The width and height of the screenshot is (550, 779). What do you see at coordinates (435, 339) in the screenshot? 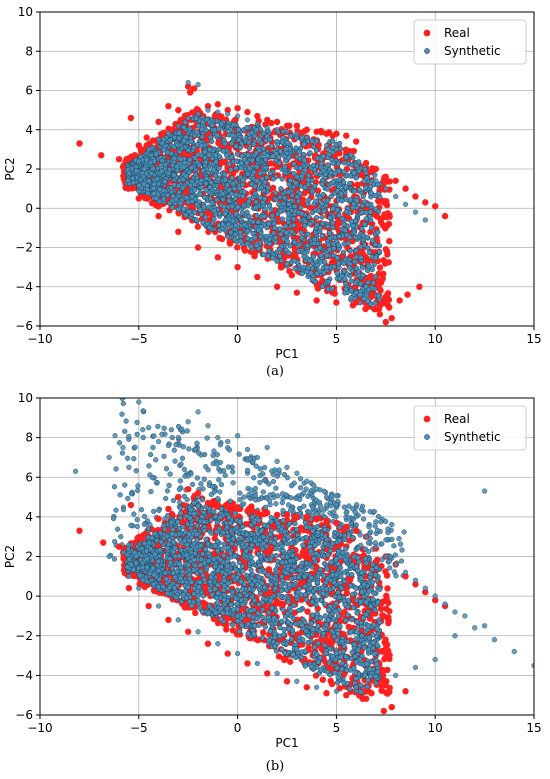
I see `x-tick-label: 10` at bounding box center [435, 339].